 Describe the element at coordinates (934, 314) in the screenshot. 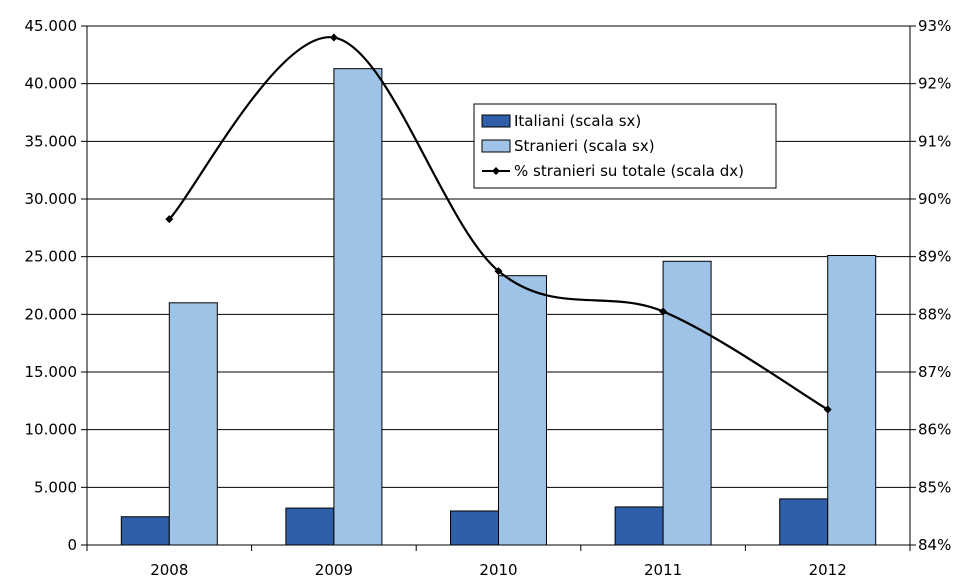

I see `right-tick-label: 88%` at that location.